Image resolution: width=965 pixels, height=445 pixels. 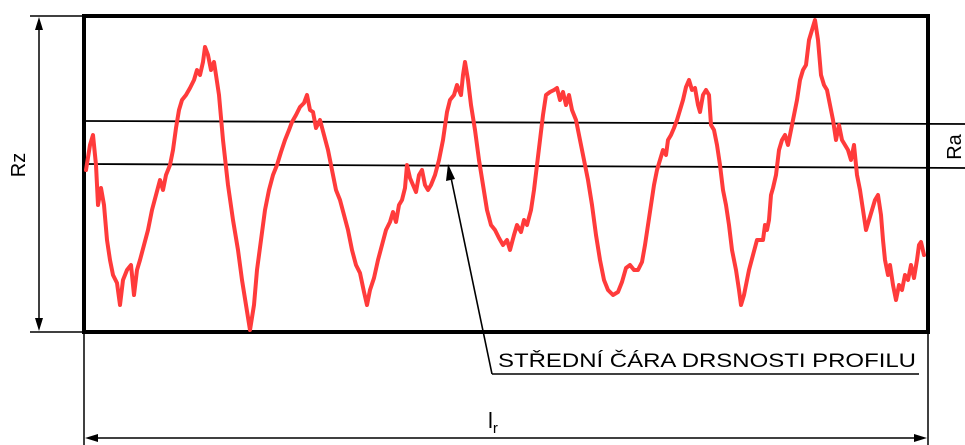 I want to click on lr-label-subscript: r, so click(x=495, y=428).